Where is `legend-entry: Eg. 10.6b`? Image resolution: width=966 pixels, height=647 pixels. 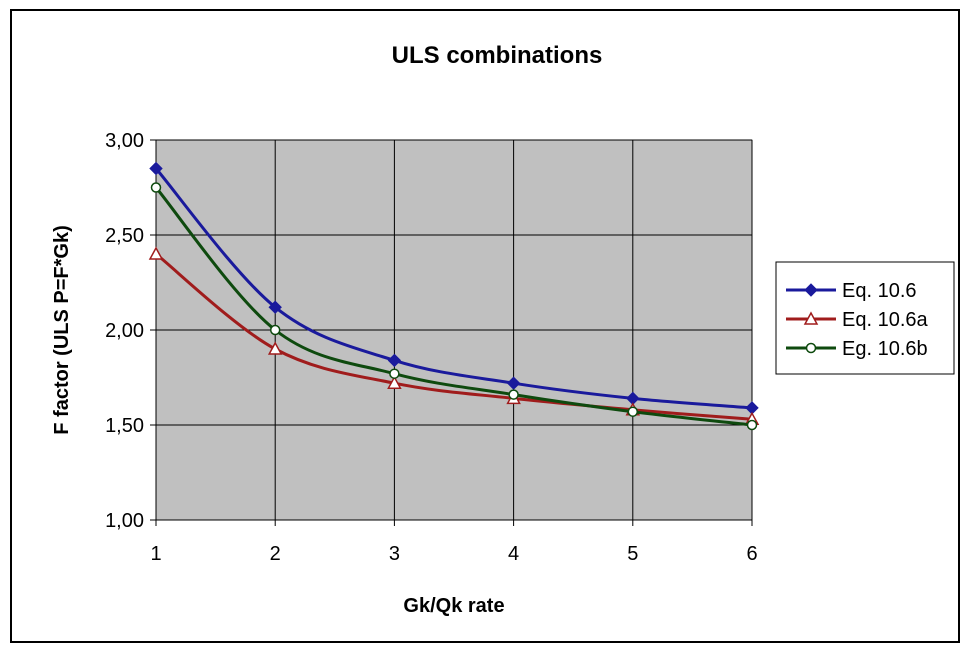
legend-entry: Eg. 10.6b is located at coordinates (857, 349).